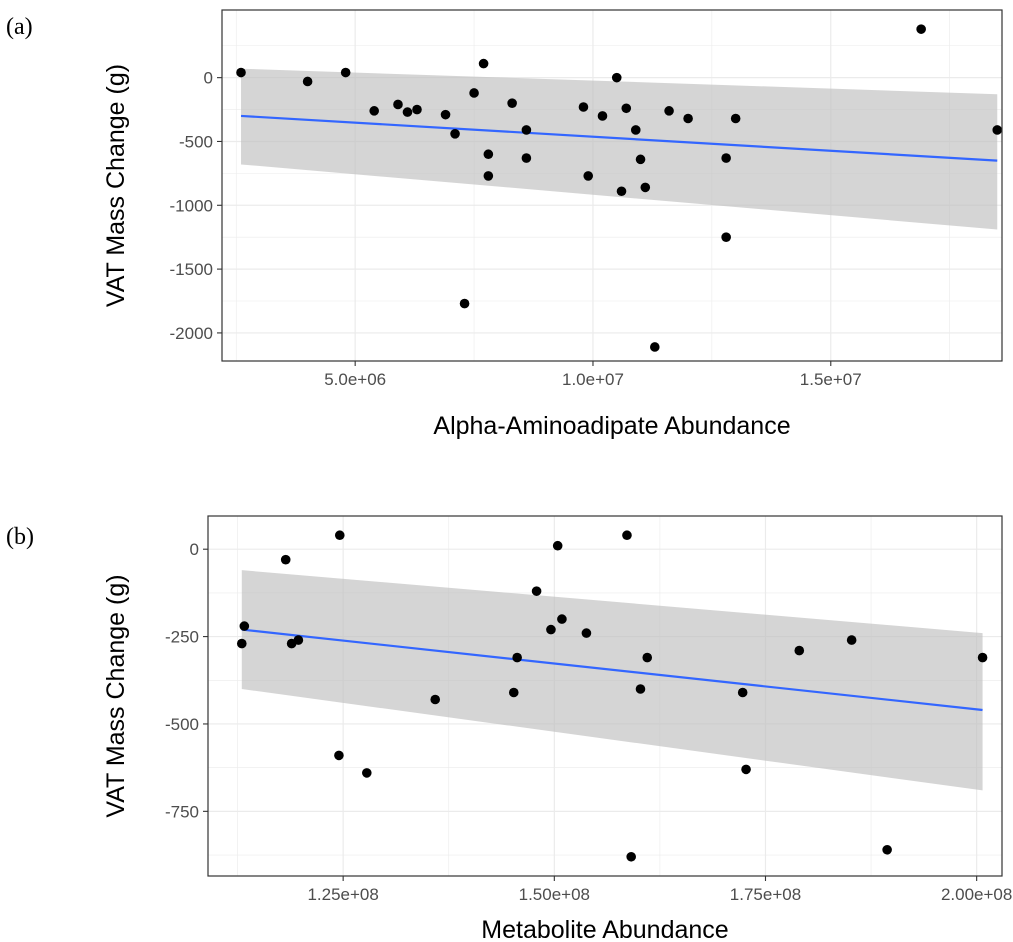 This screenshot has height=942, width=1013. Describe the element at coordinates (191, 205) in the screenshot. I see `y-tick-label: -1000` at that location.